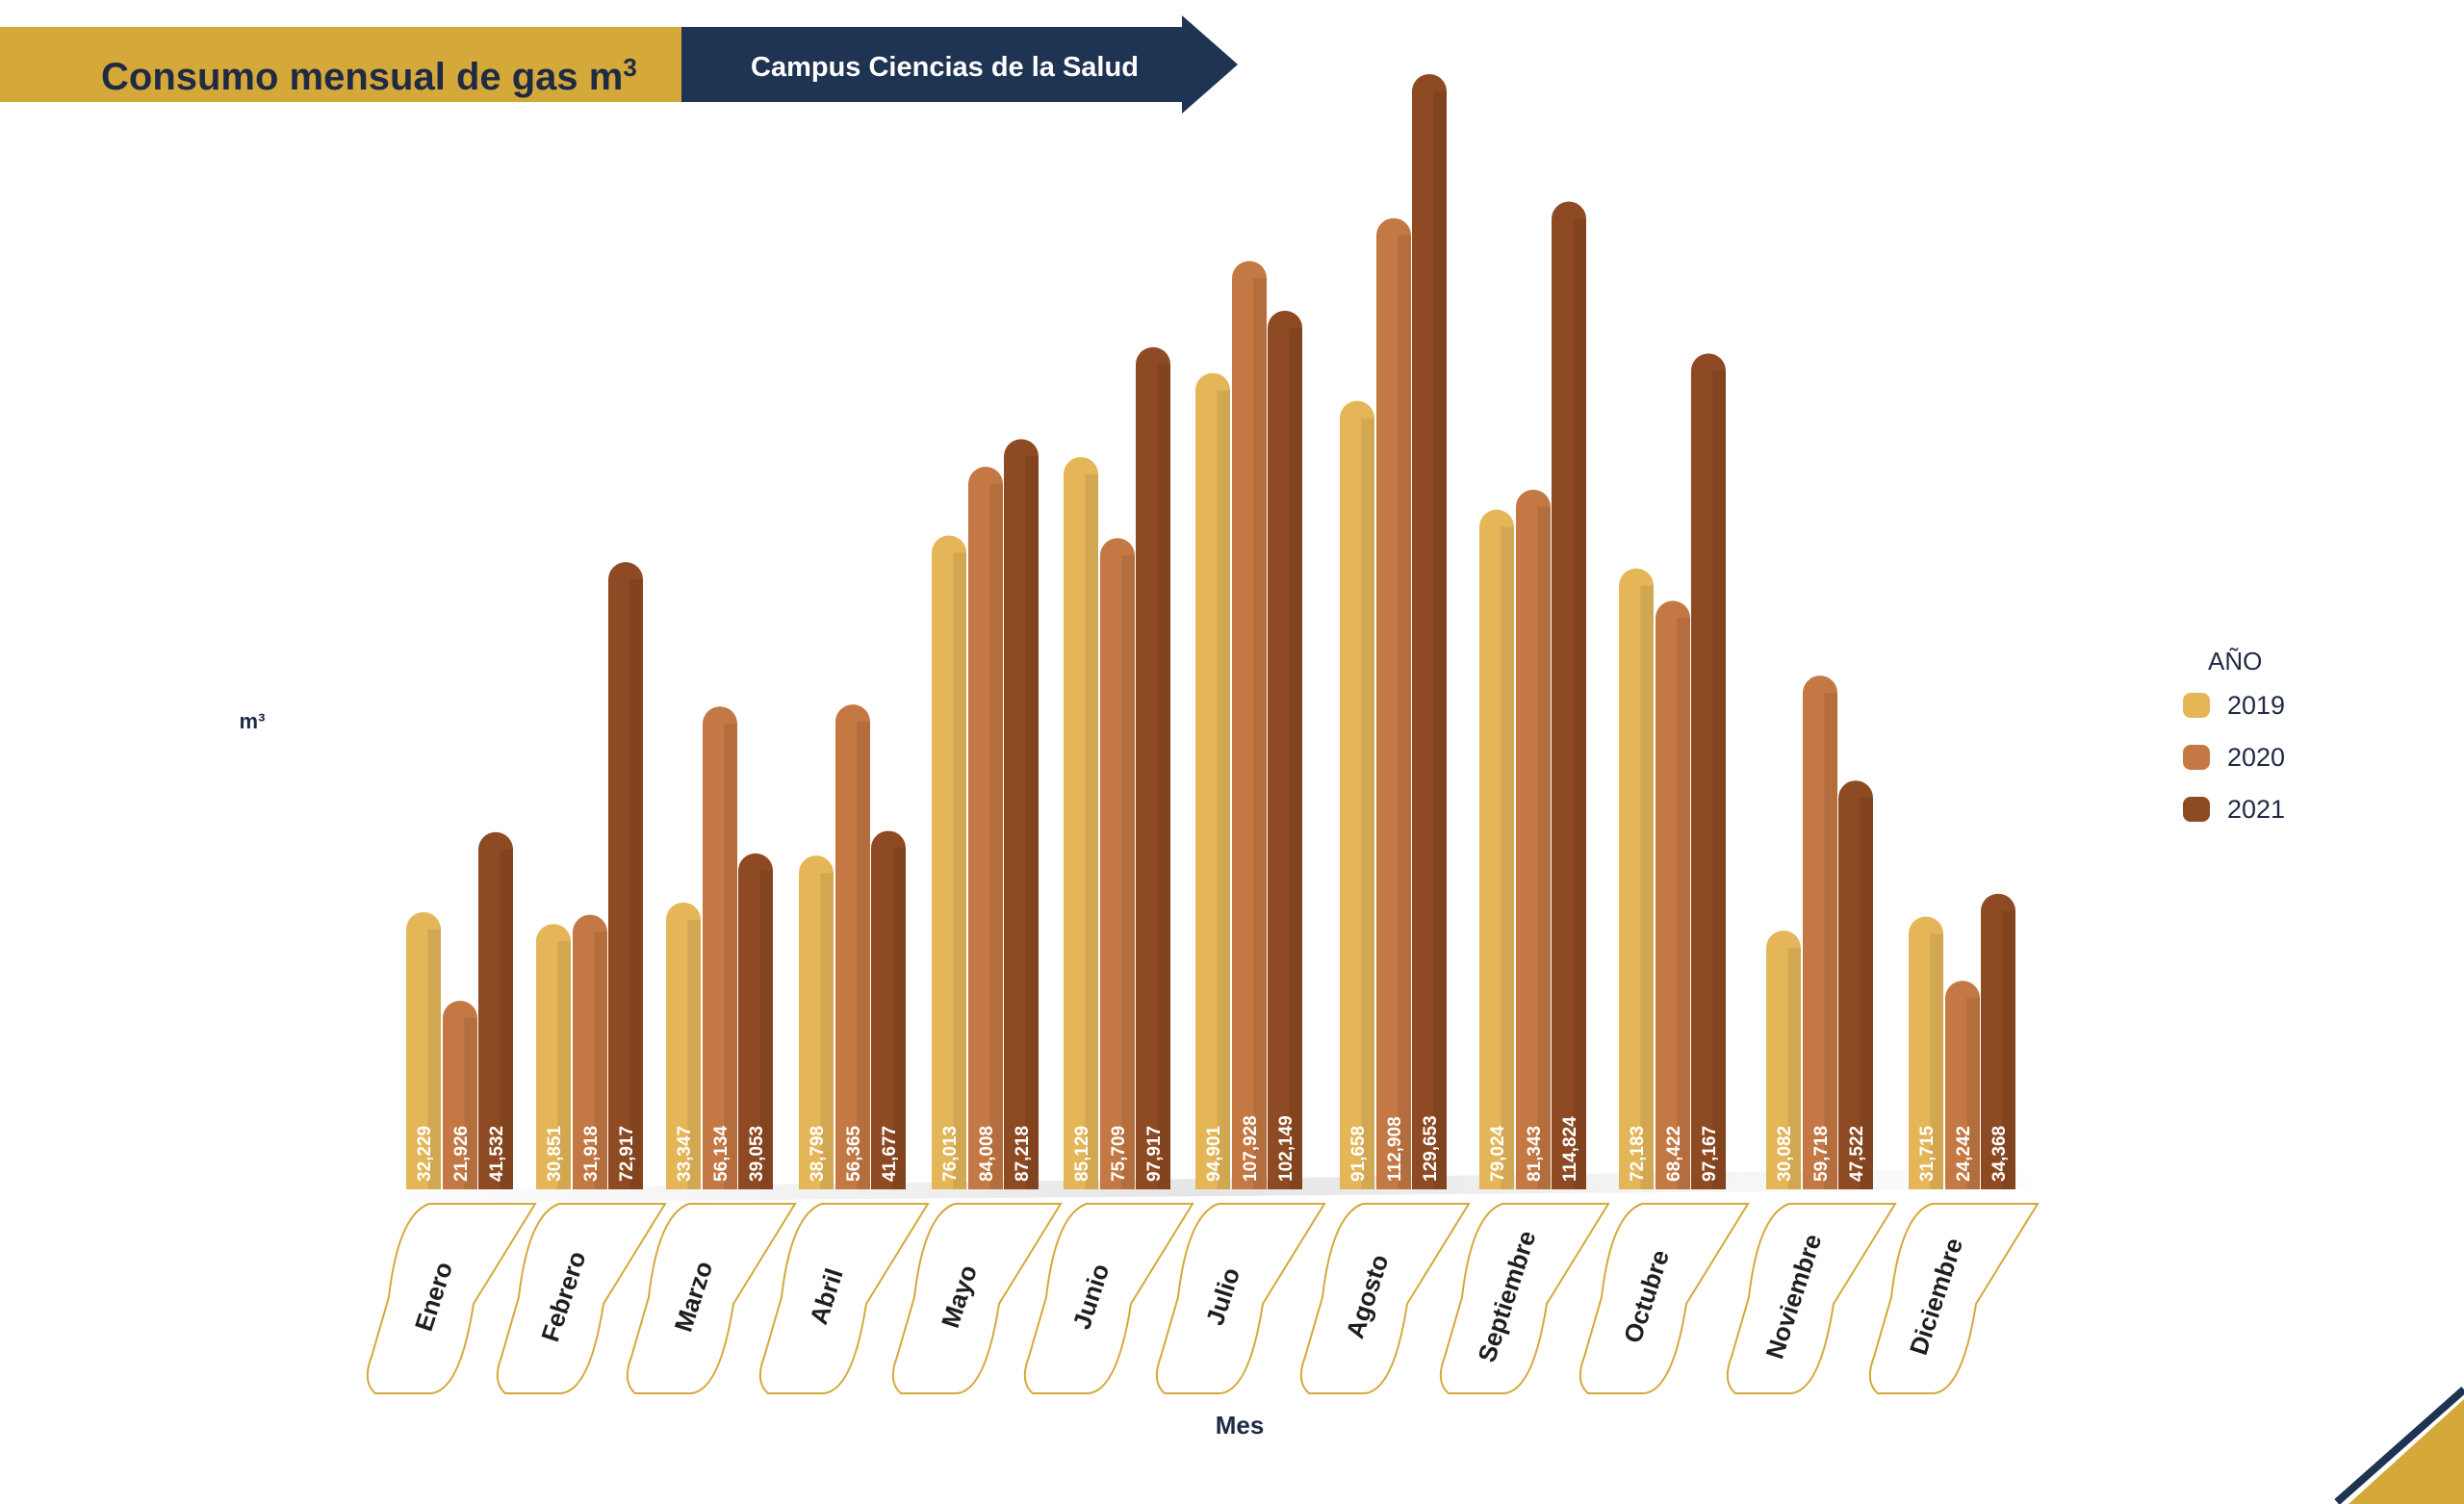 The image size is (2464, 1504). What do you see at coordinates (720, 947) in the screenshot?
I see `bar-marzo-2020` at bounding box center [720, 947].